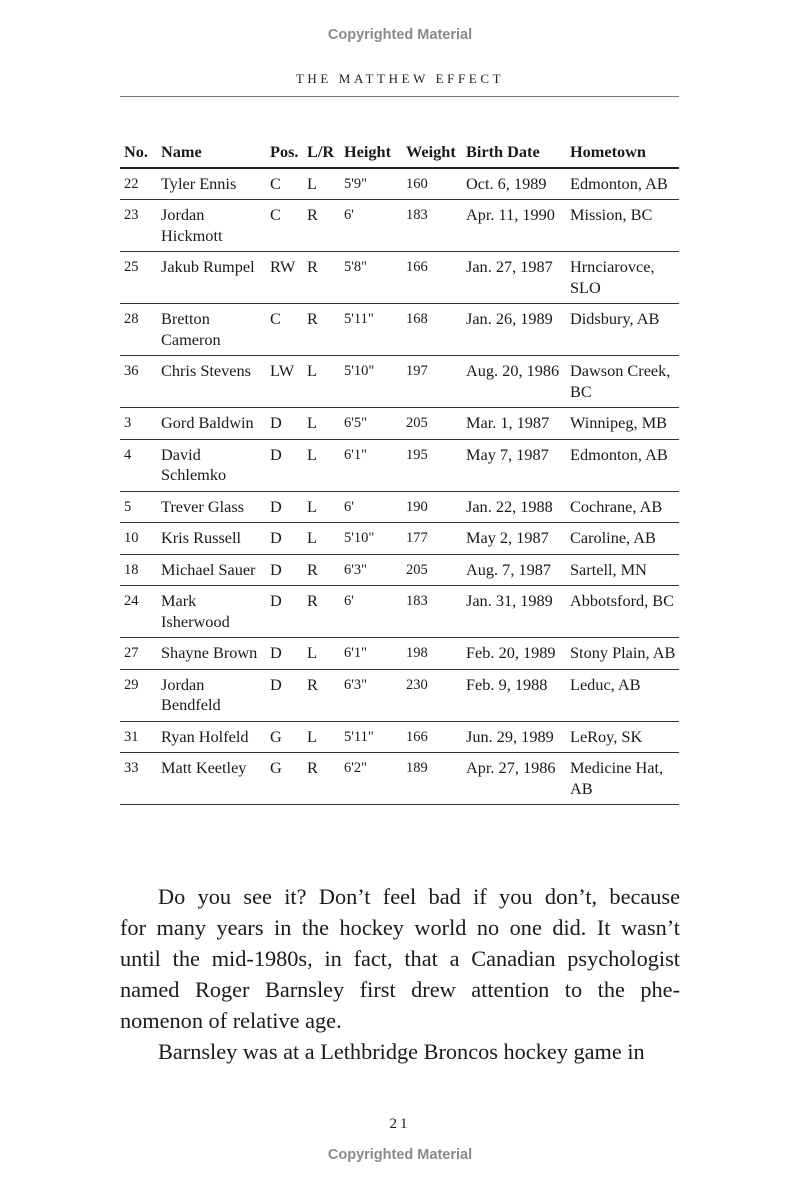 The width and height of the screenshot is (800, 1190). What do you see at coordinates (514, 695) in the screenshot?
I see `table-cell: Feb. 9, 1988` at bounding box center [514, 695].